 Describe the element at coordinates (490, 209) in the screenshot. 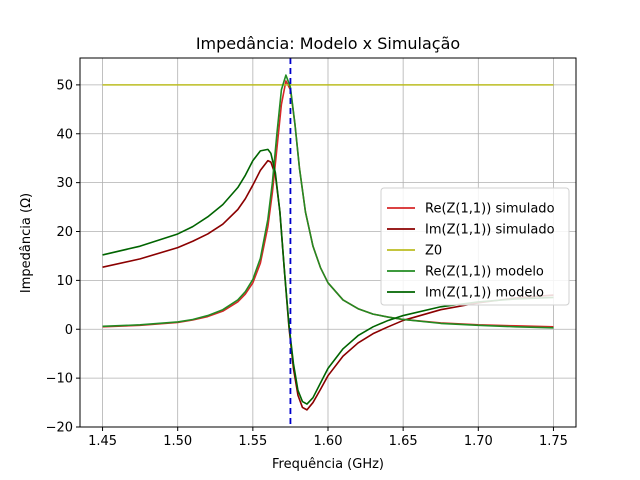

I see `legend-entry-label: Re(Z(1,1)) simulado` at that location.